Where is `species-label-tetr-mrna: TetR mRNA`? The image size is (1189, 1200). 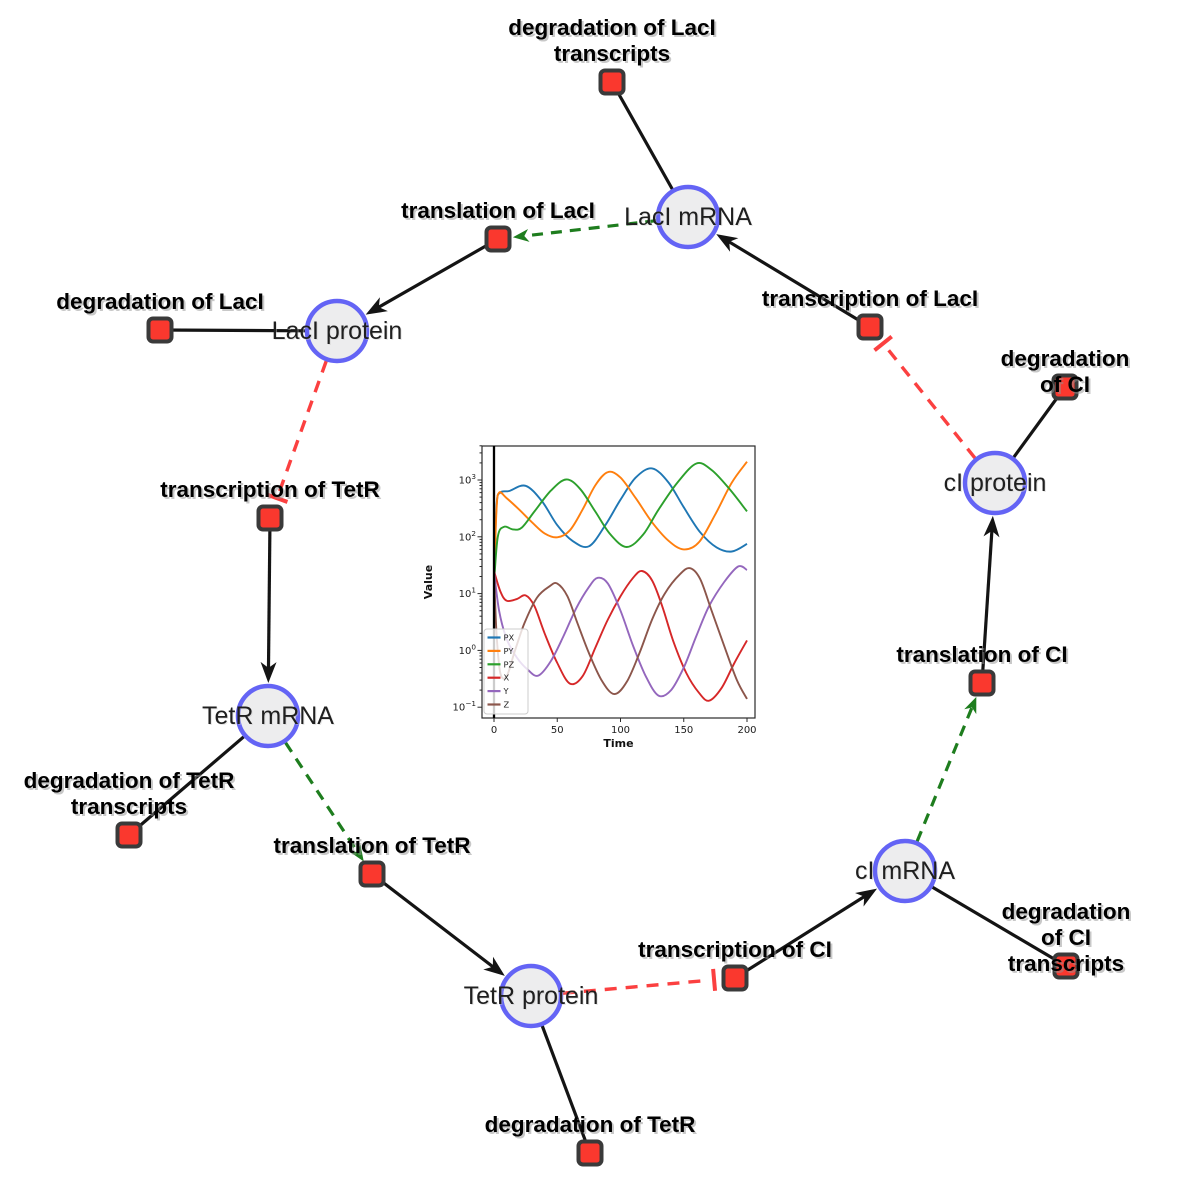
species-label-tetr-mrna: TetR mRNA is located at coordinates (268, 715).